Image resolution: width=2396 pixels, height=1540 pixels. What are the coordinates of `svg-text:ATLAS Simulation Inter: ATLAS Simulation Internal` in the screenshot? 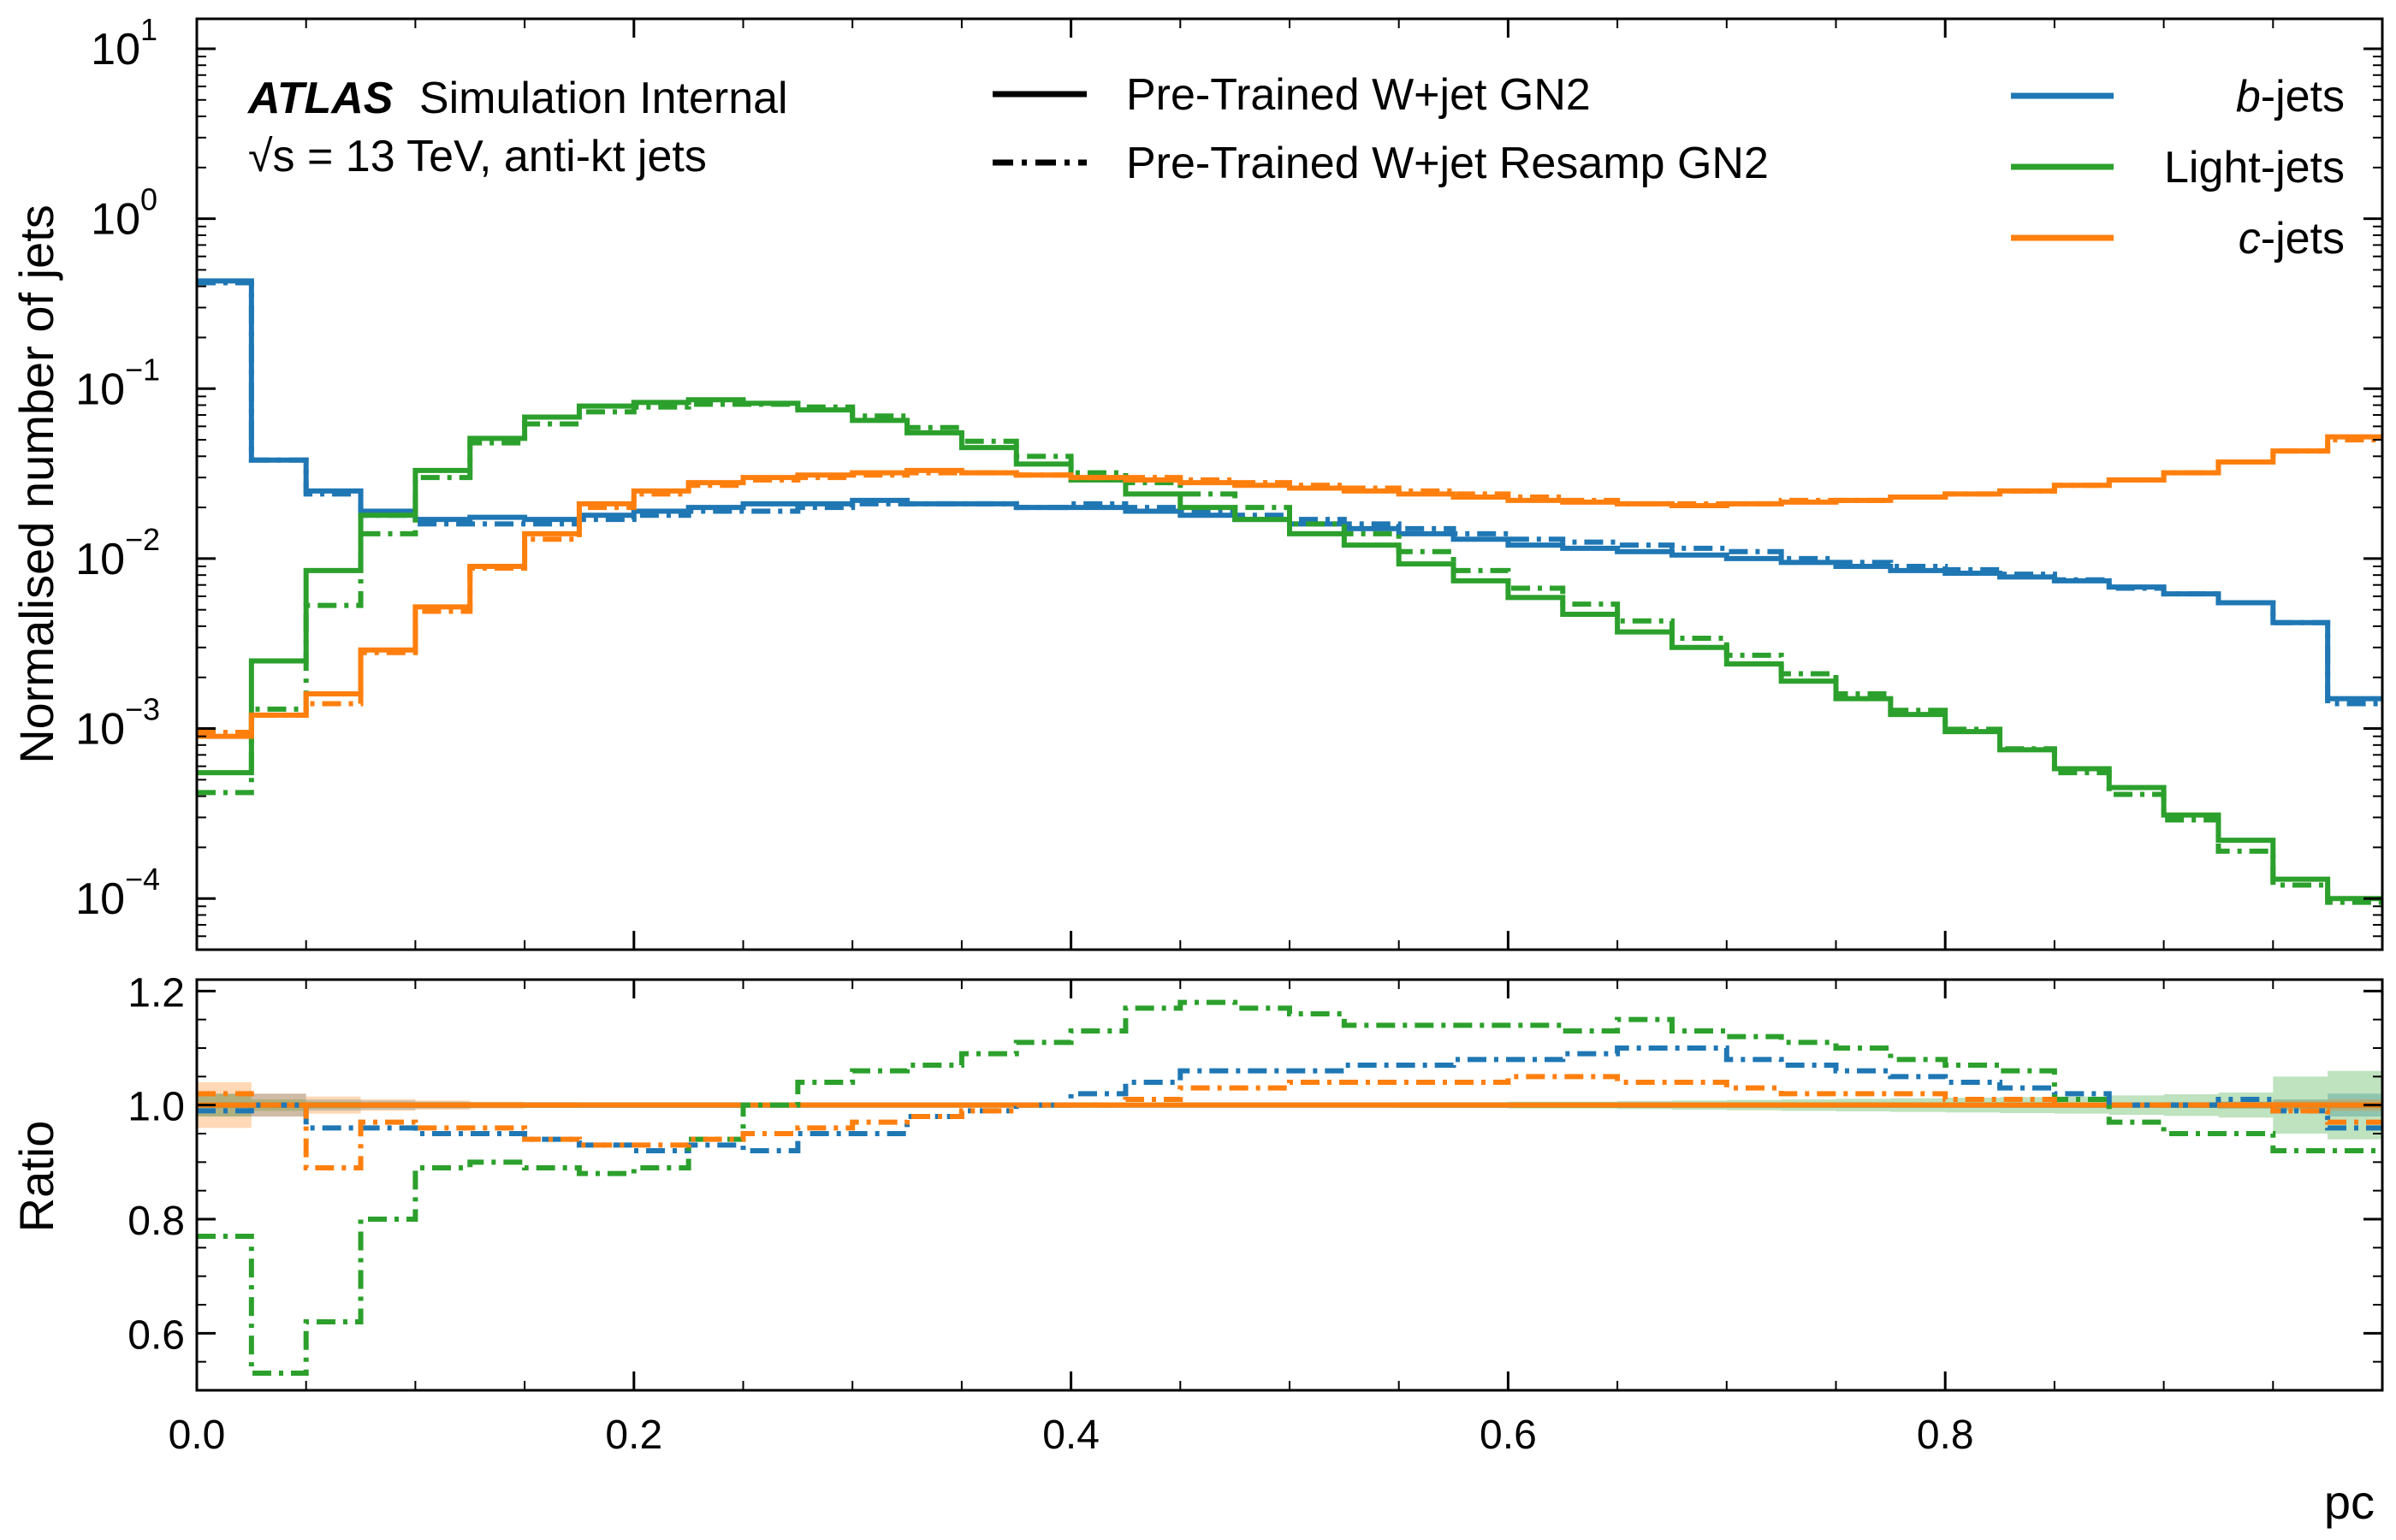 It's located at (517, 98).